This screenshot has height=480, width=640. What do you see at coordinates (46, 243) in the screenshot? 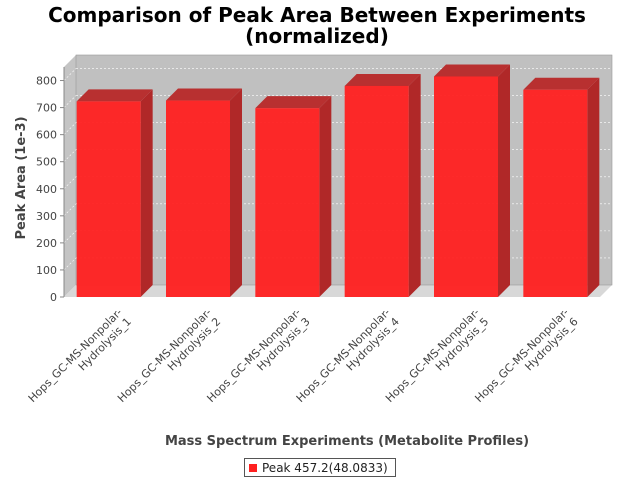
I see `y-tick-label: 200` at bounding box center [46, 243].